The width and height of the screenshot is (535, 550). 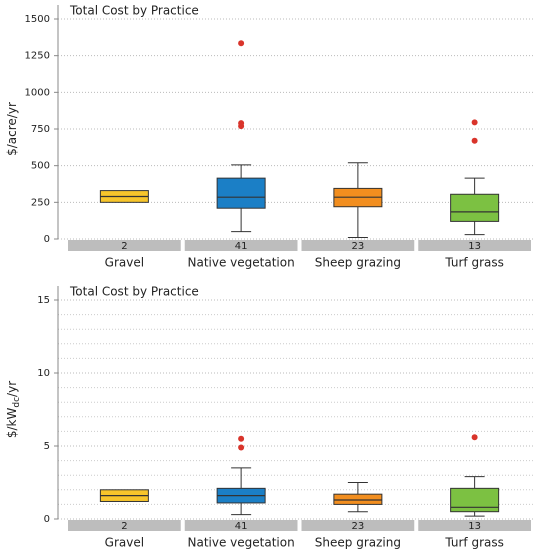 I want to click on y-axis-label-part: /yr, so click(x=12, y=389).